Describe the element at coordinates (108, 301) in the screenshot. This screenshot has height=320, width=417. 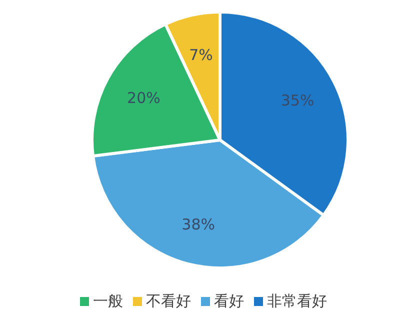
I see `legend-label: 一般` at that location.